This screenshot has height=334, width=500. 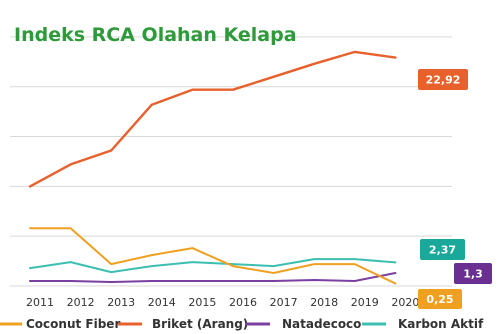 I want to click on data-label-badge: 0,25, so click(x=440, y=299).